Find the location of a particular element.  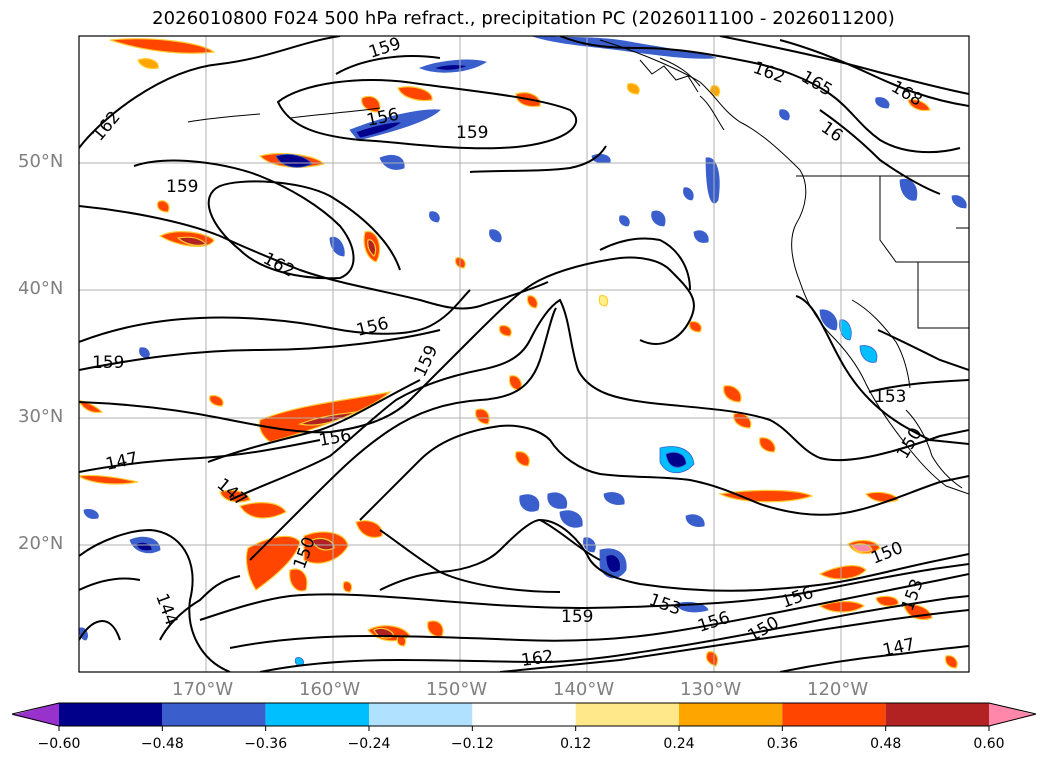

colorbar-segments is located at coordinates (524, 717).